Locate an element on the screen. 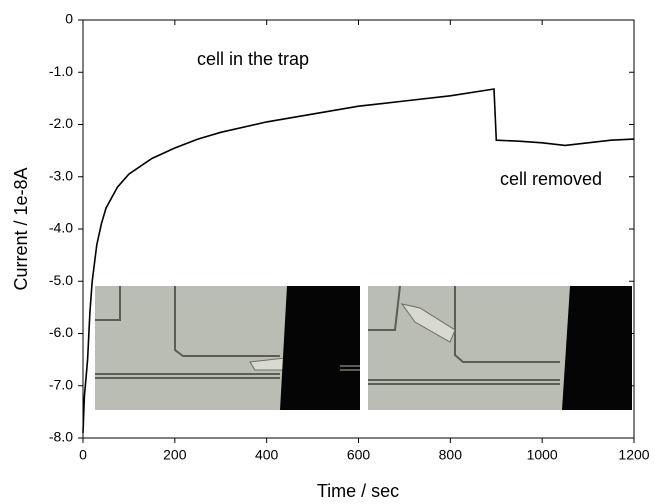 The image size is (655, 504). x-axis-label: Time / sec is located at coordinates (358, 491).